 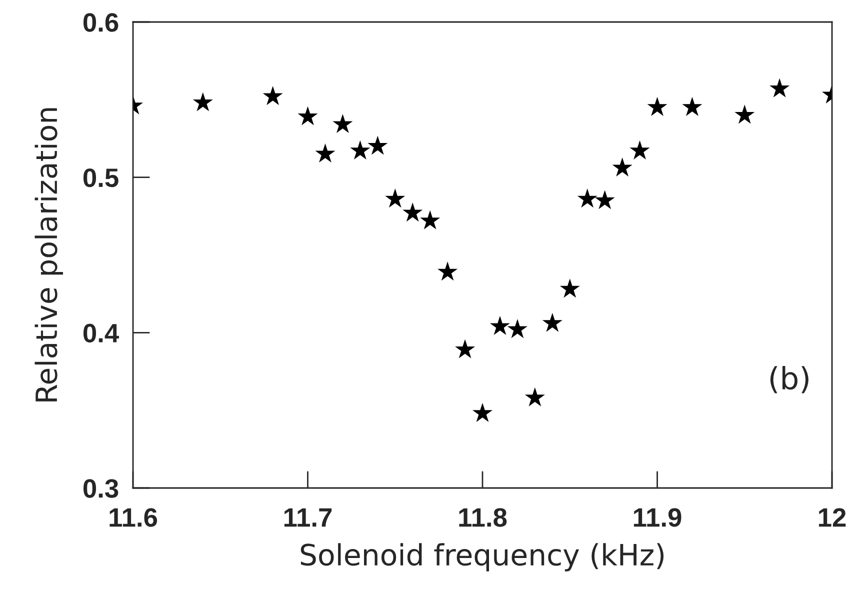 I want to click on y-tick-label: 0.5, so click(x=100, y=178).